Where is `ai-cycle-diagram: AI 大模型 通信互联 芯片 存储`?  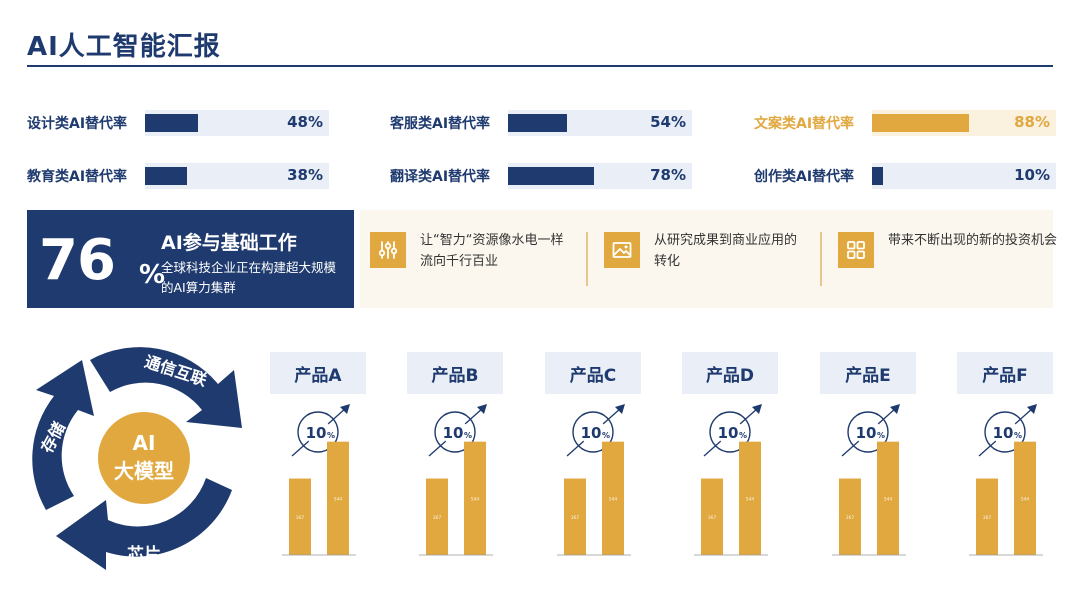 ai-cycle-diagram: AI 大模型 通信互联 芯片 存储 is located at coordinates (137, 458).